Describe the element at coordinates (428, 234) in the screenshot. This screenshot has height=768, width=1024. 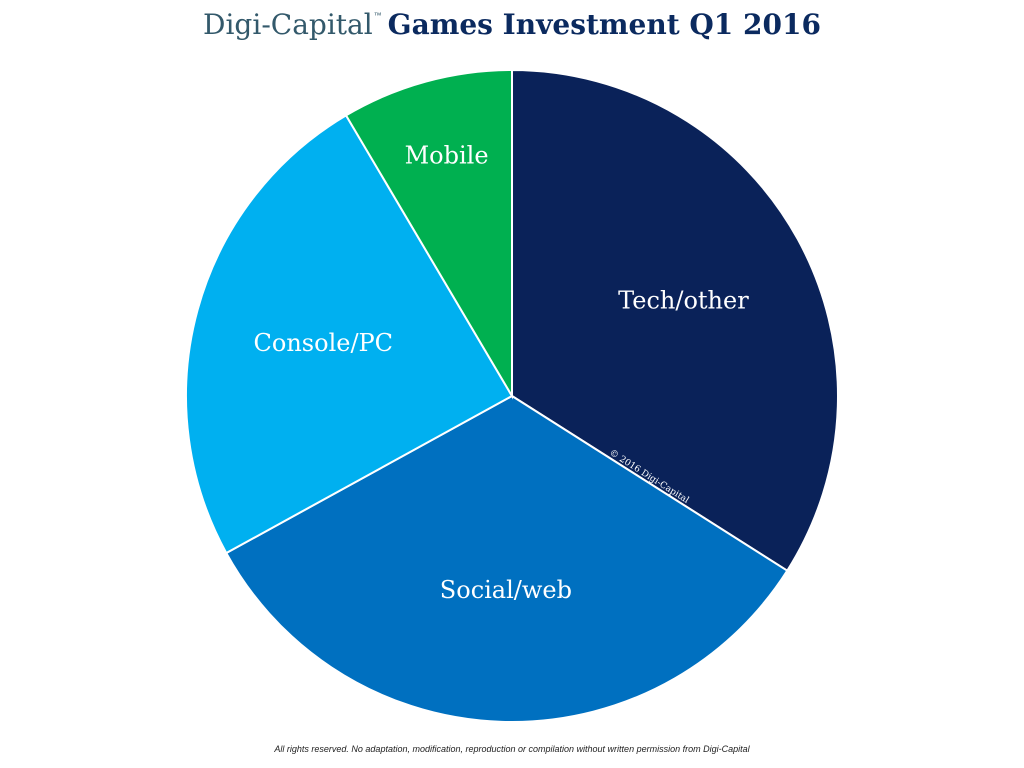
I see `pie-slice-mobile` at that location.